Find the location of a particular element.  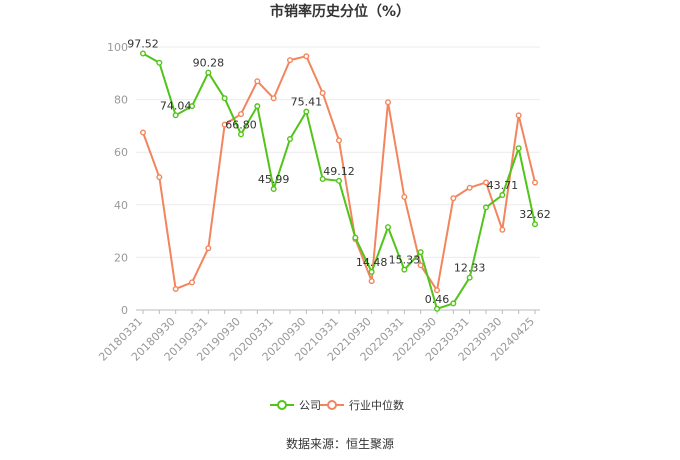

data-label: 43.71 is located at coordinates (503, 185).